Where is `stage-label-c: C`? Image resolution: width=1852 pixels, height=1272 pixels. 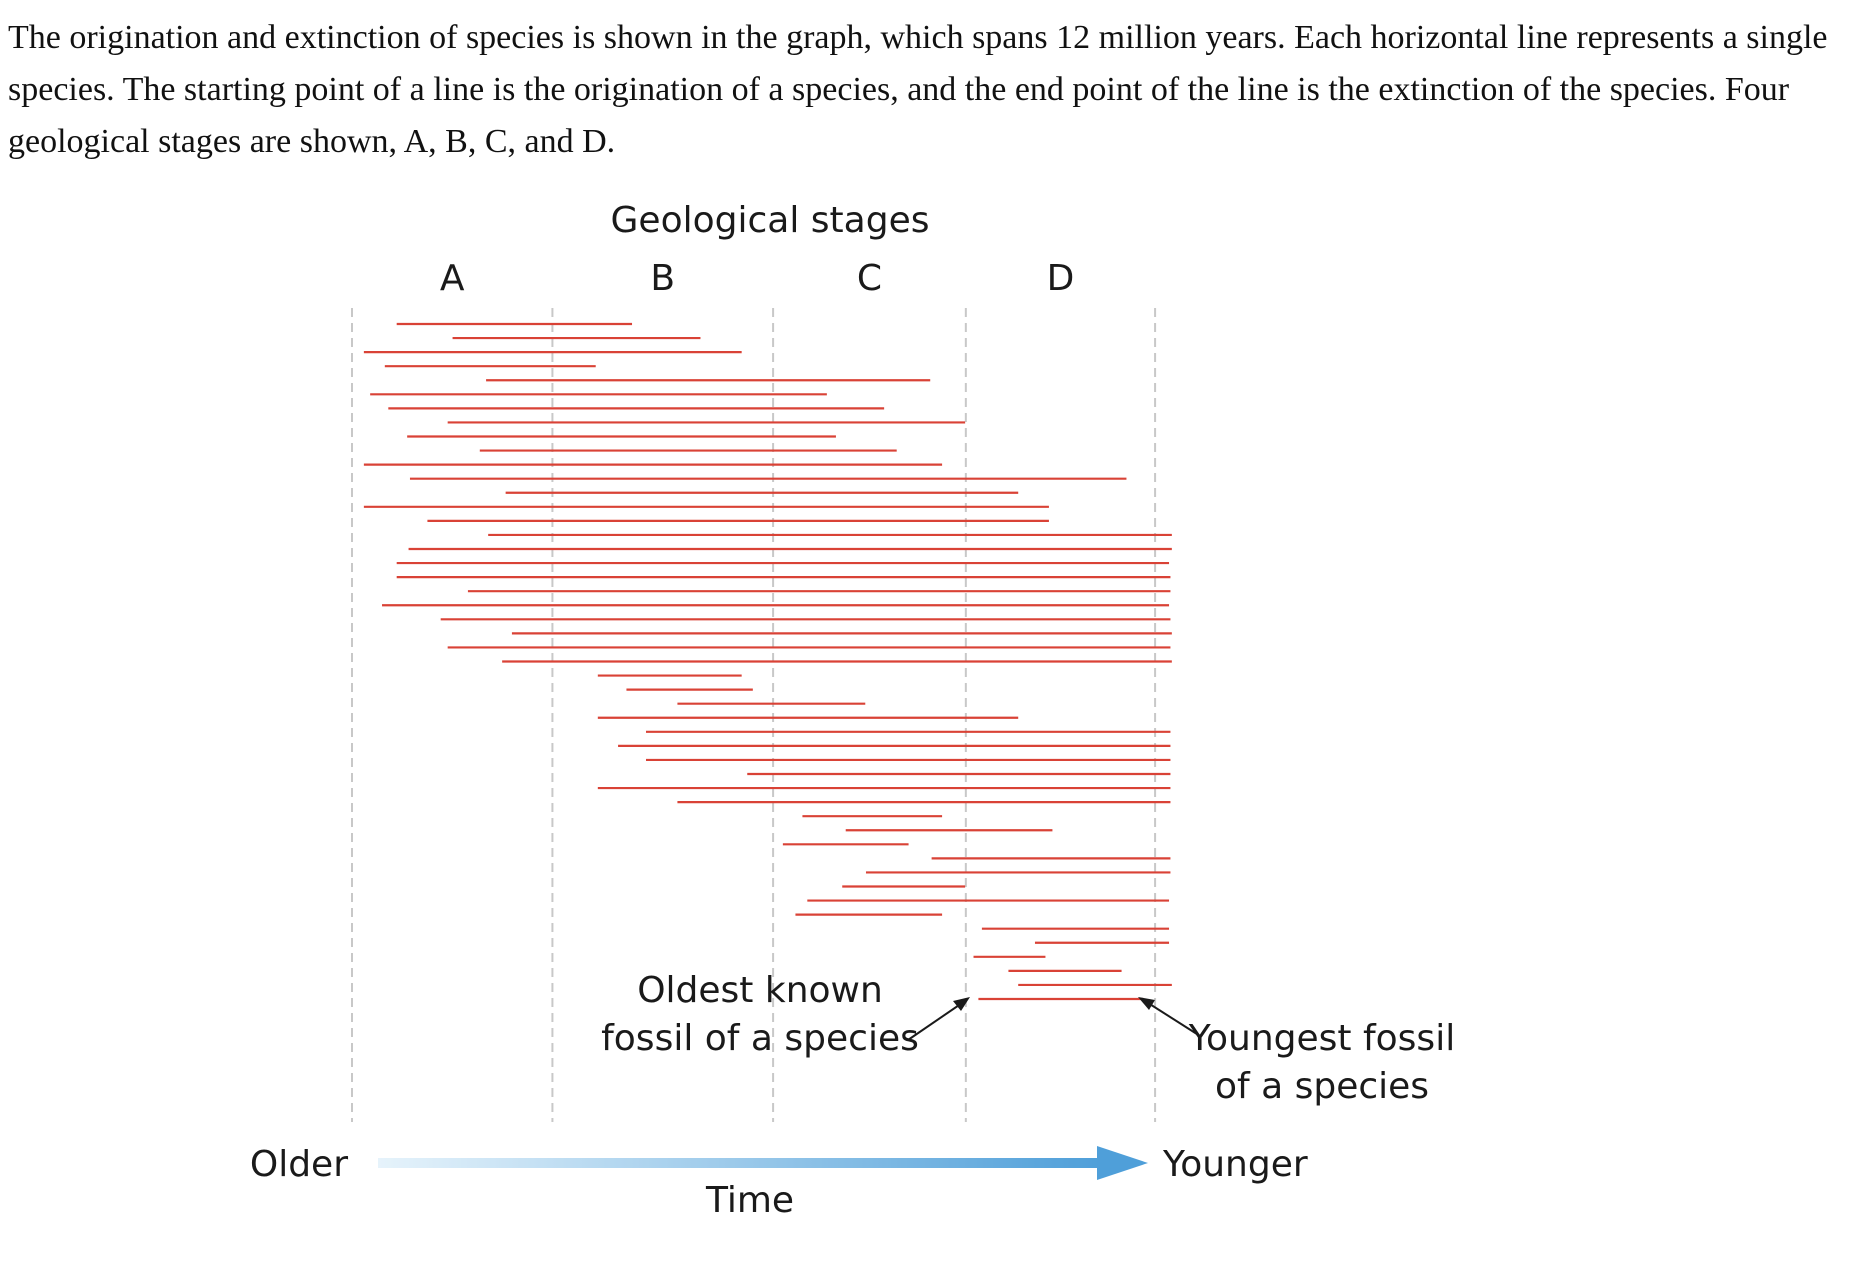 stage-label-c: C is located at coordinates (869, 278).